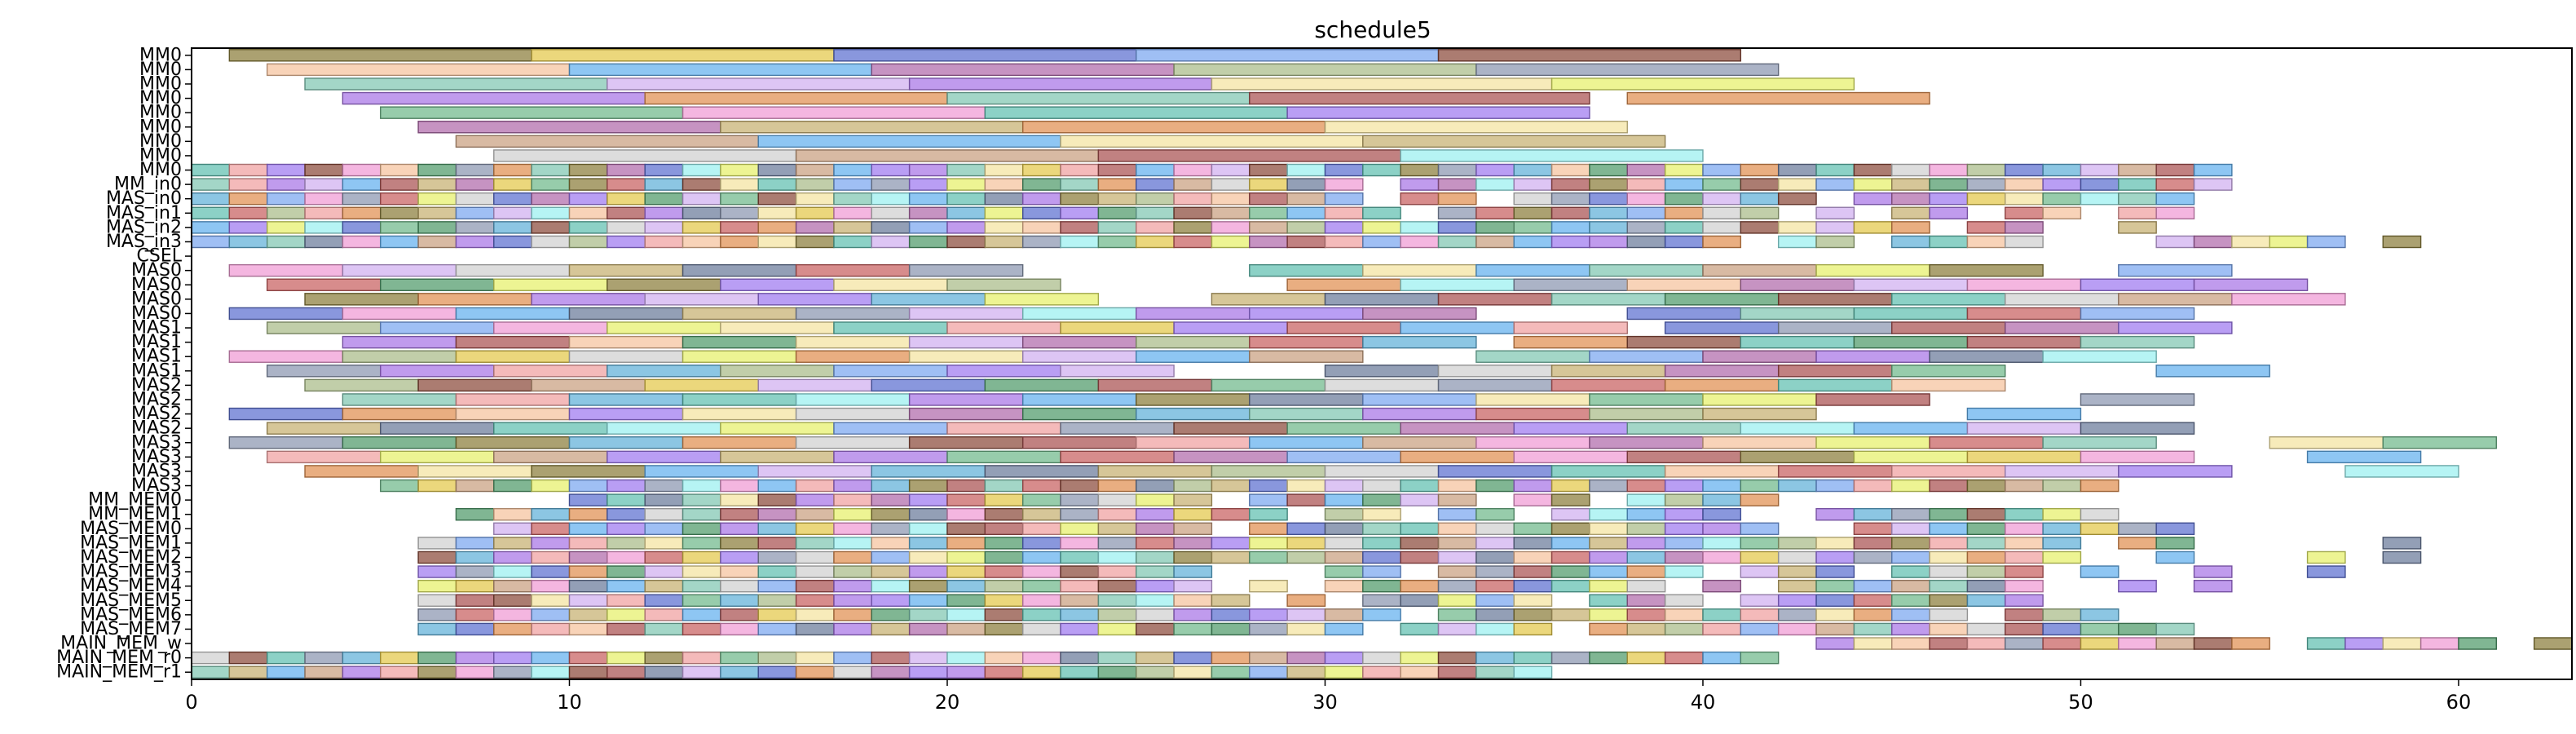  Describe the element at coordinates (156, 285) in the screenshot. I see `row-label: MAS0` at that location.